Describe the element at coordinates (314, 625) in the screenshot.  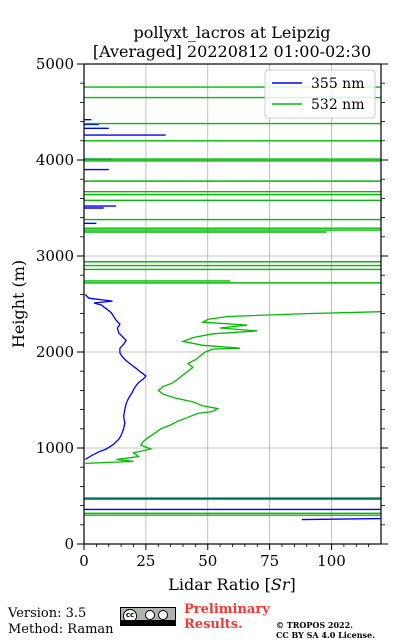
I see `copyright-line1: © TROPOS 2022.` at that location.